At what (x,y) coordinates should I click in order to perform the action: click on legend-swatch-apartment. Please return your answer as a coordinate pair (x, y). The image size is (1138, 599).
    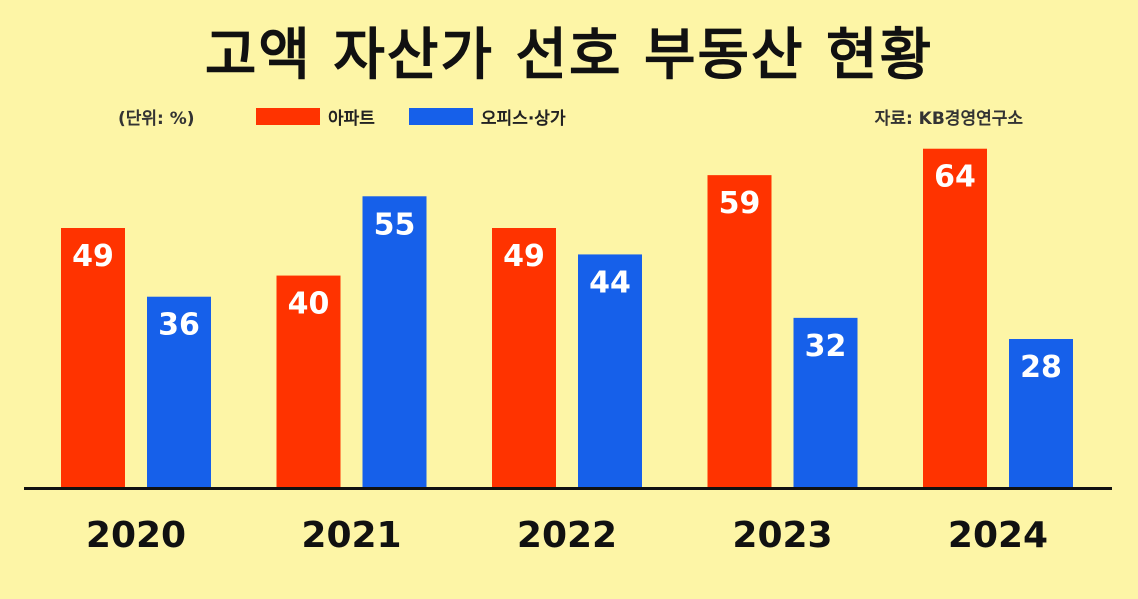
    Looking at the image, I should click on (288, 116).